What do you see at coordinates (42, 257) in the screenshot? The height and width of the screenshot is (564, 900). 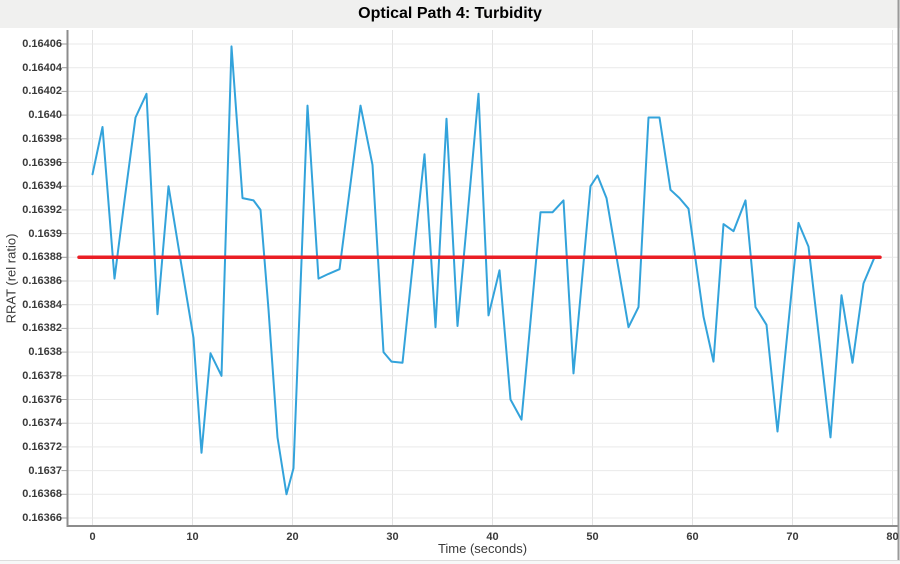 I see `y-tick-label: 0.16388` at bounding box center [42, 257].